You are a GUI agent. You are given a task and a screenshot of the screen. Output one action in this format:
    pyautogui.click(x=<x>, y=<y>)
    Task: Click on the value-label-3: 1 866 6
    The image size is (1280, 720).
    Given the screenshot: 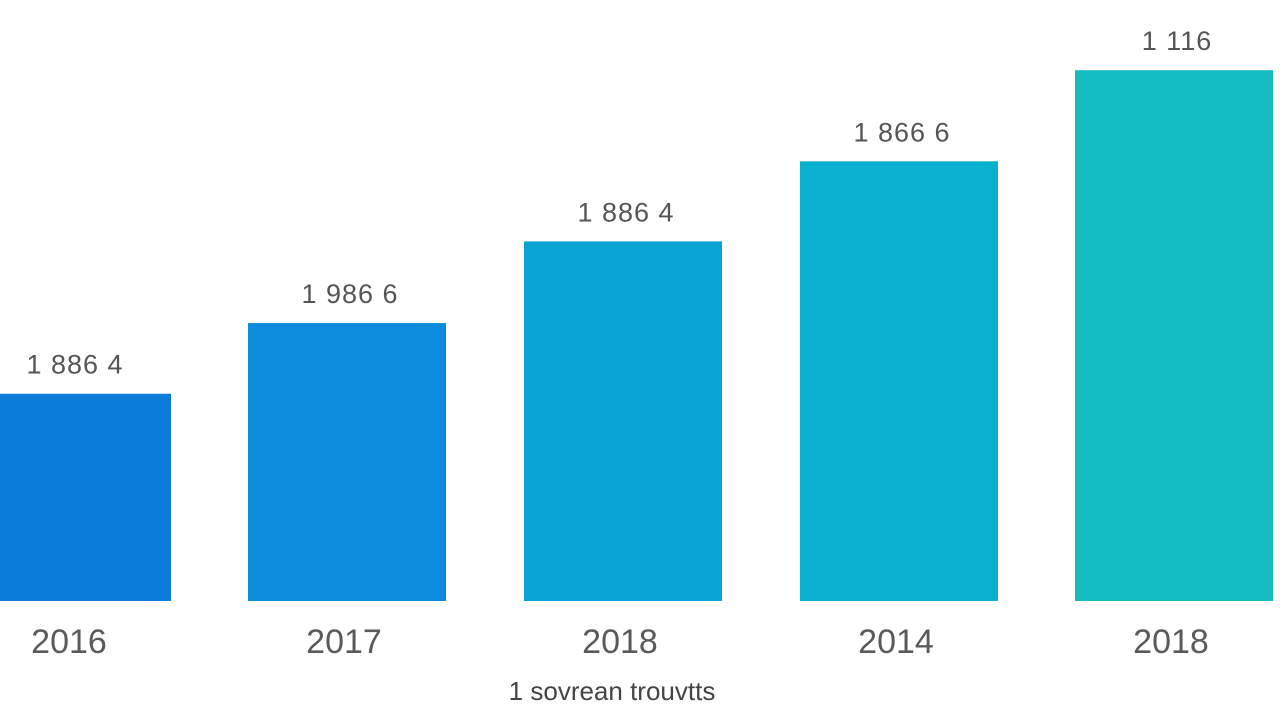 What is the action you would take?
    pyautogui.click(x=901, y=132)
    